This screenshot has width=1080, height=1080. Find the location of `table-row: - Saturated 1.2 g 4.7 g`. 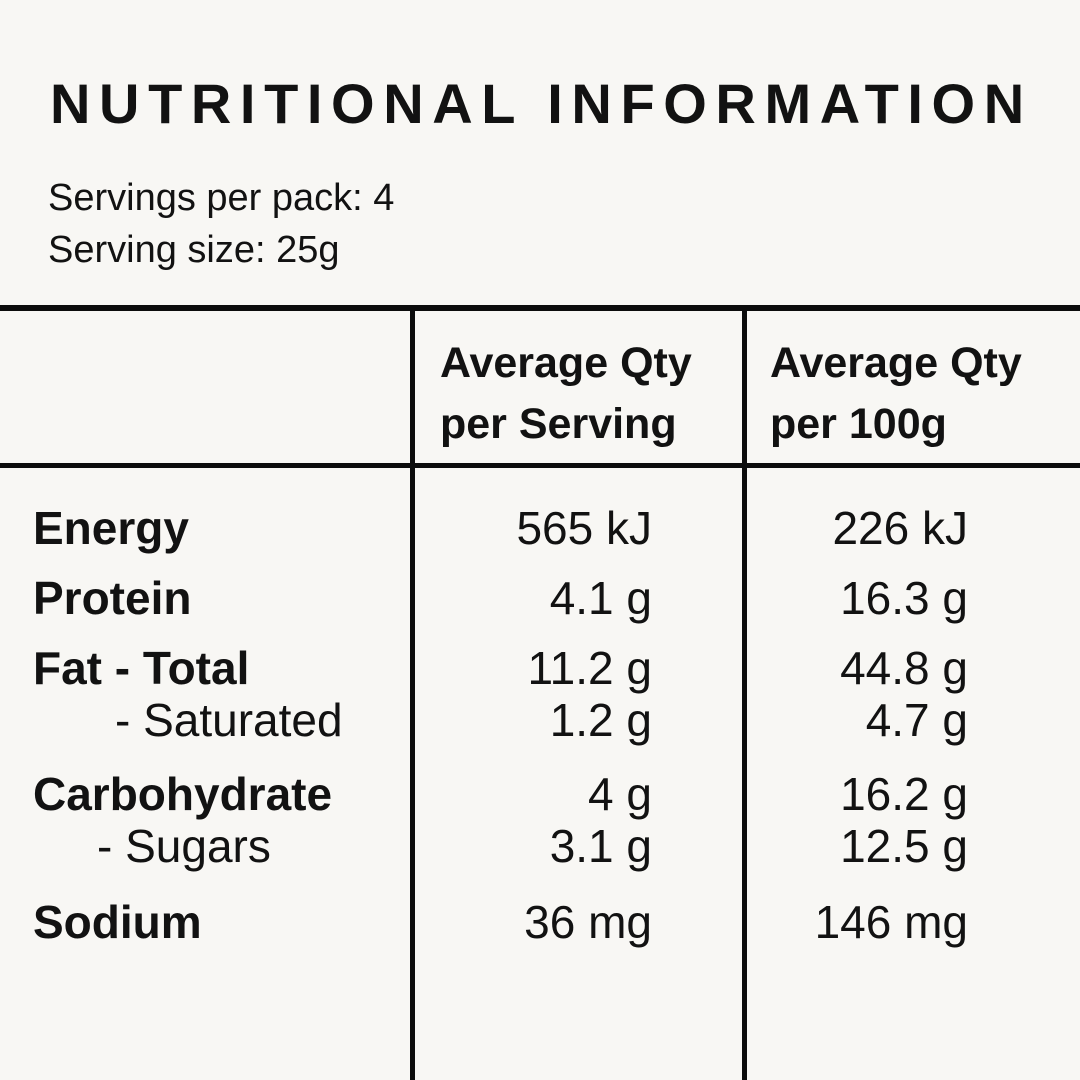

table-row: - Saturated 1.2 g 4.7 g is located at coordinates (540, 720).